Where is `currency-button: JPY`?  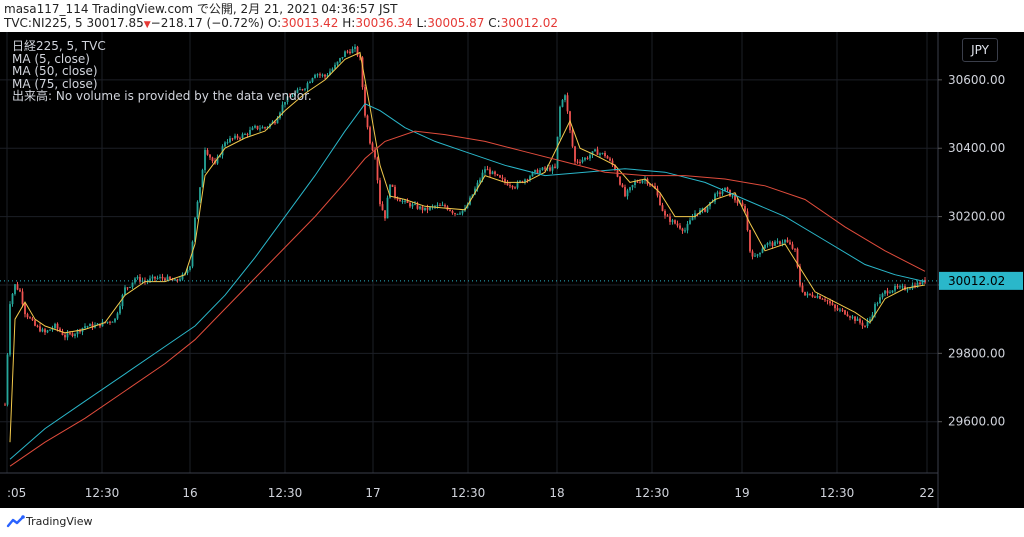 currency-button: JPY is located at coordinates (980, 50).